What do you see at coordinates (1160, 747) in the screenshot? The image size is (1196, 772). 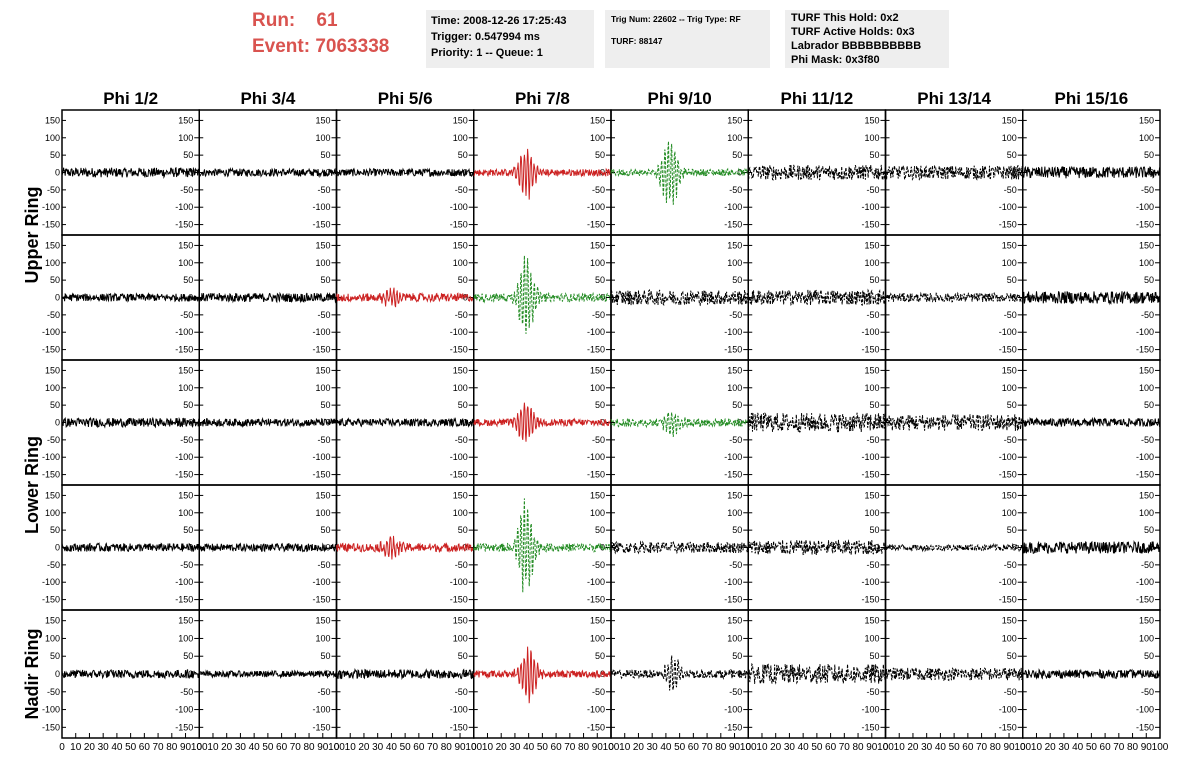 I see `x-tick-label: 100` at bounding box center [1160, 747].